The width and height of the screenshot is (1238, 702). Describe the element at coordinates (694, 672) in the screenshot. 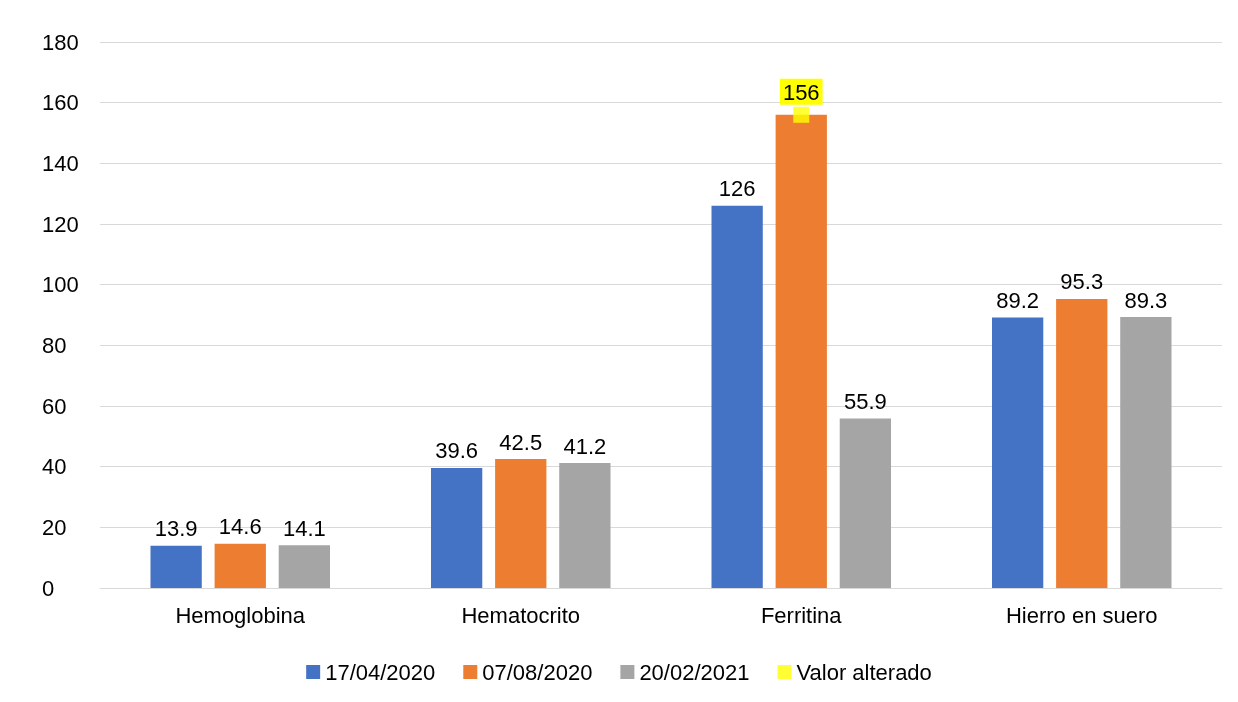

I see `legend-label: 20/02/2021` at that location.